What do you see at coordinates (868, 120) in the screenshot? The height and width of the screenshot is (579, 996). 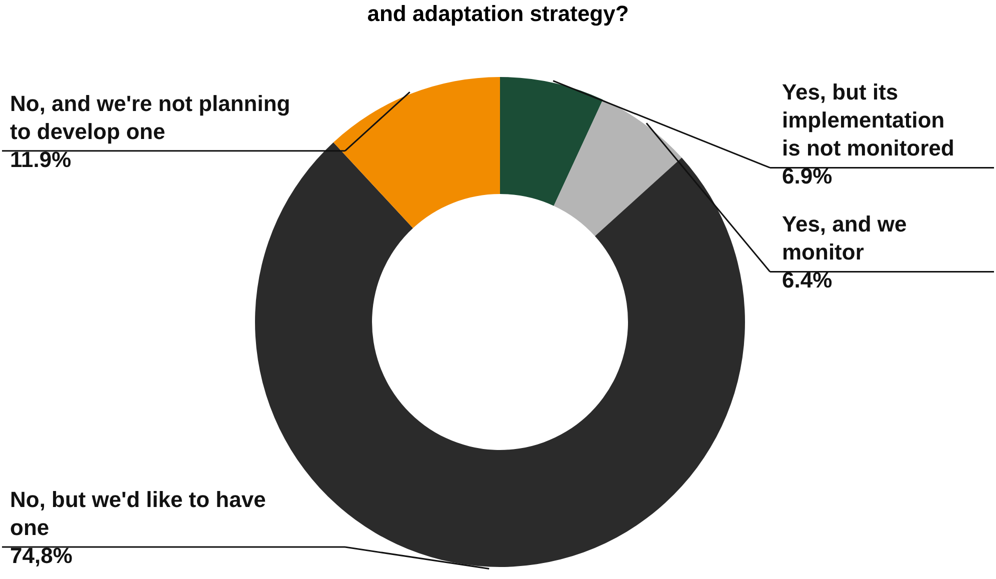 I see `slice-label: Yes, but its implementation is not monitored` at bounding box center [868, 120].